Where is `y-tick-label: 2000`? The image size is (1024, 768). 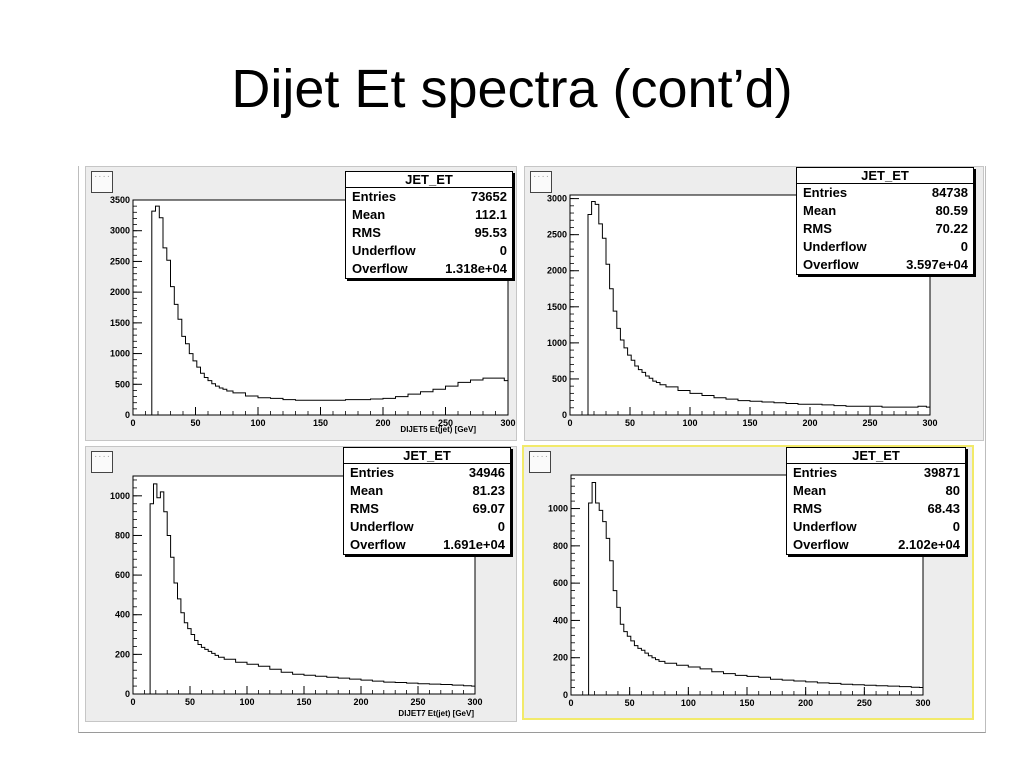 y-tick-label: 2000 is located at coordinates (120, 292).